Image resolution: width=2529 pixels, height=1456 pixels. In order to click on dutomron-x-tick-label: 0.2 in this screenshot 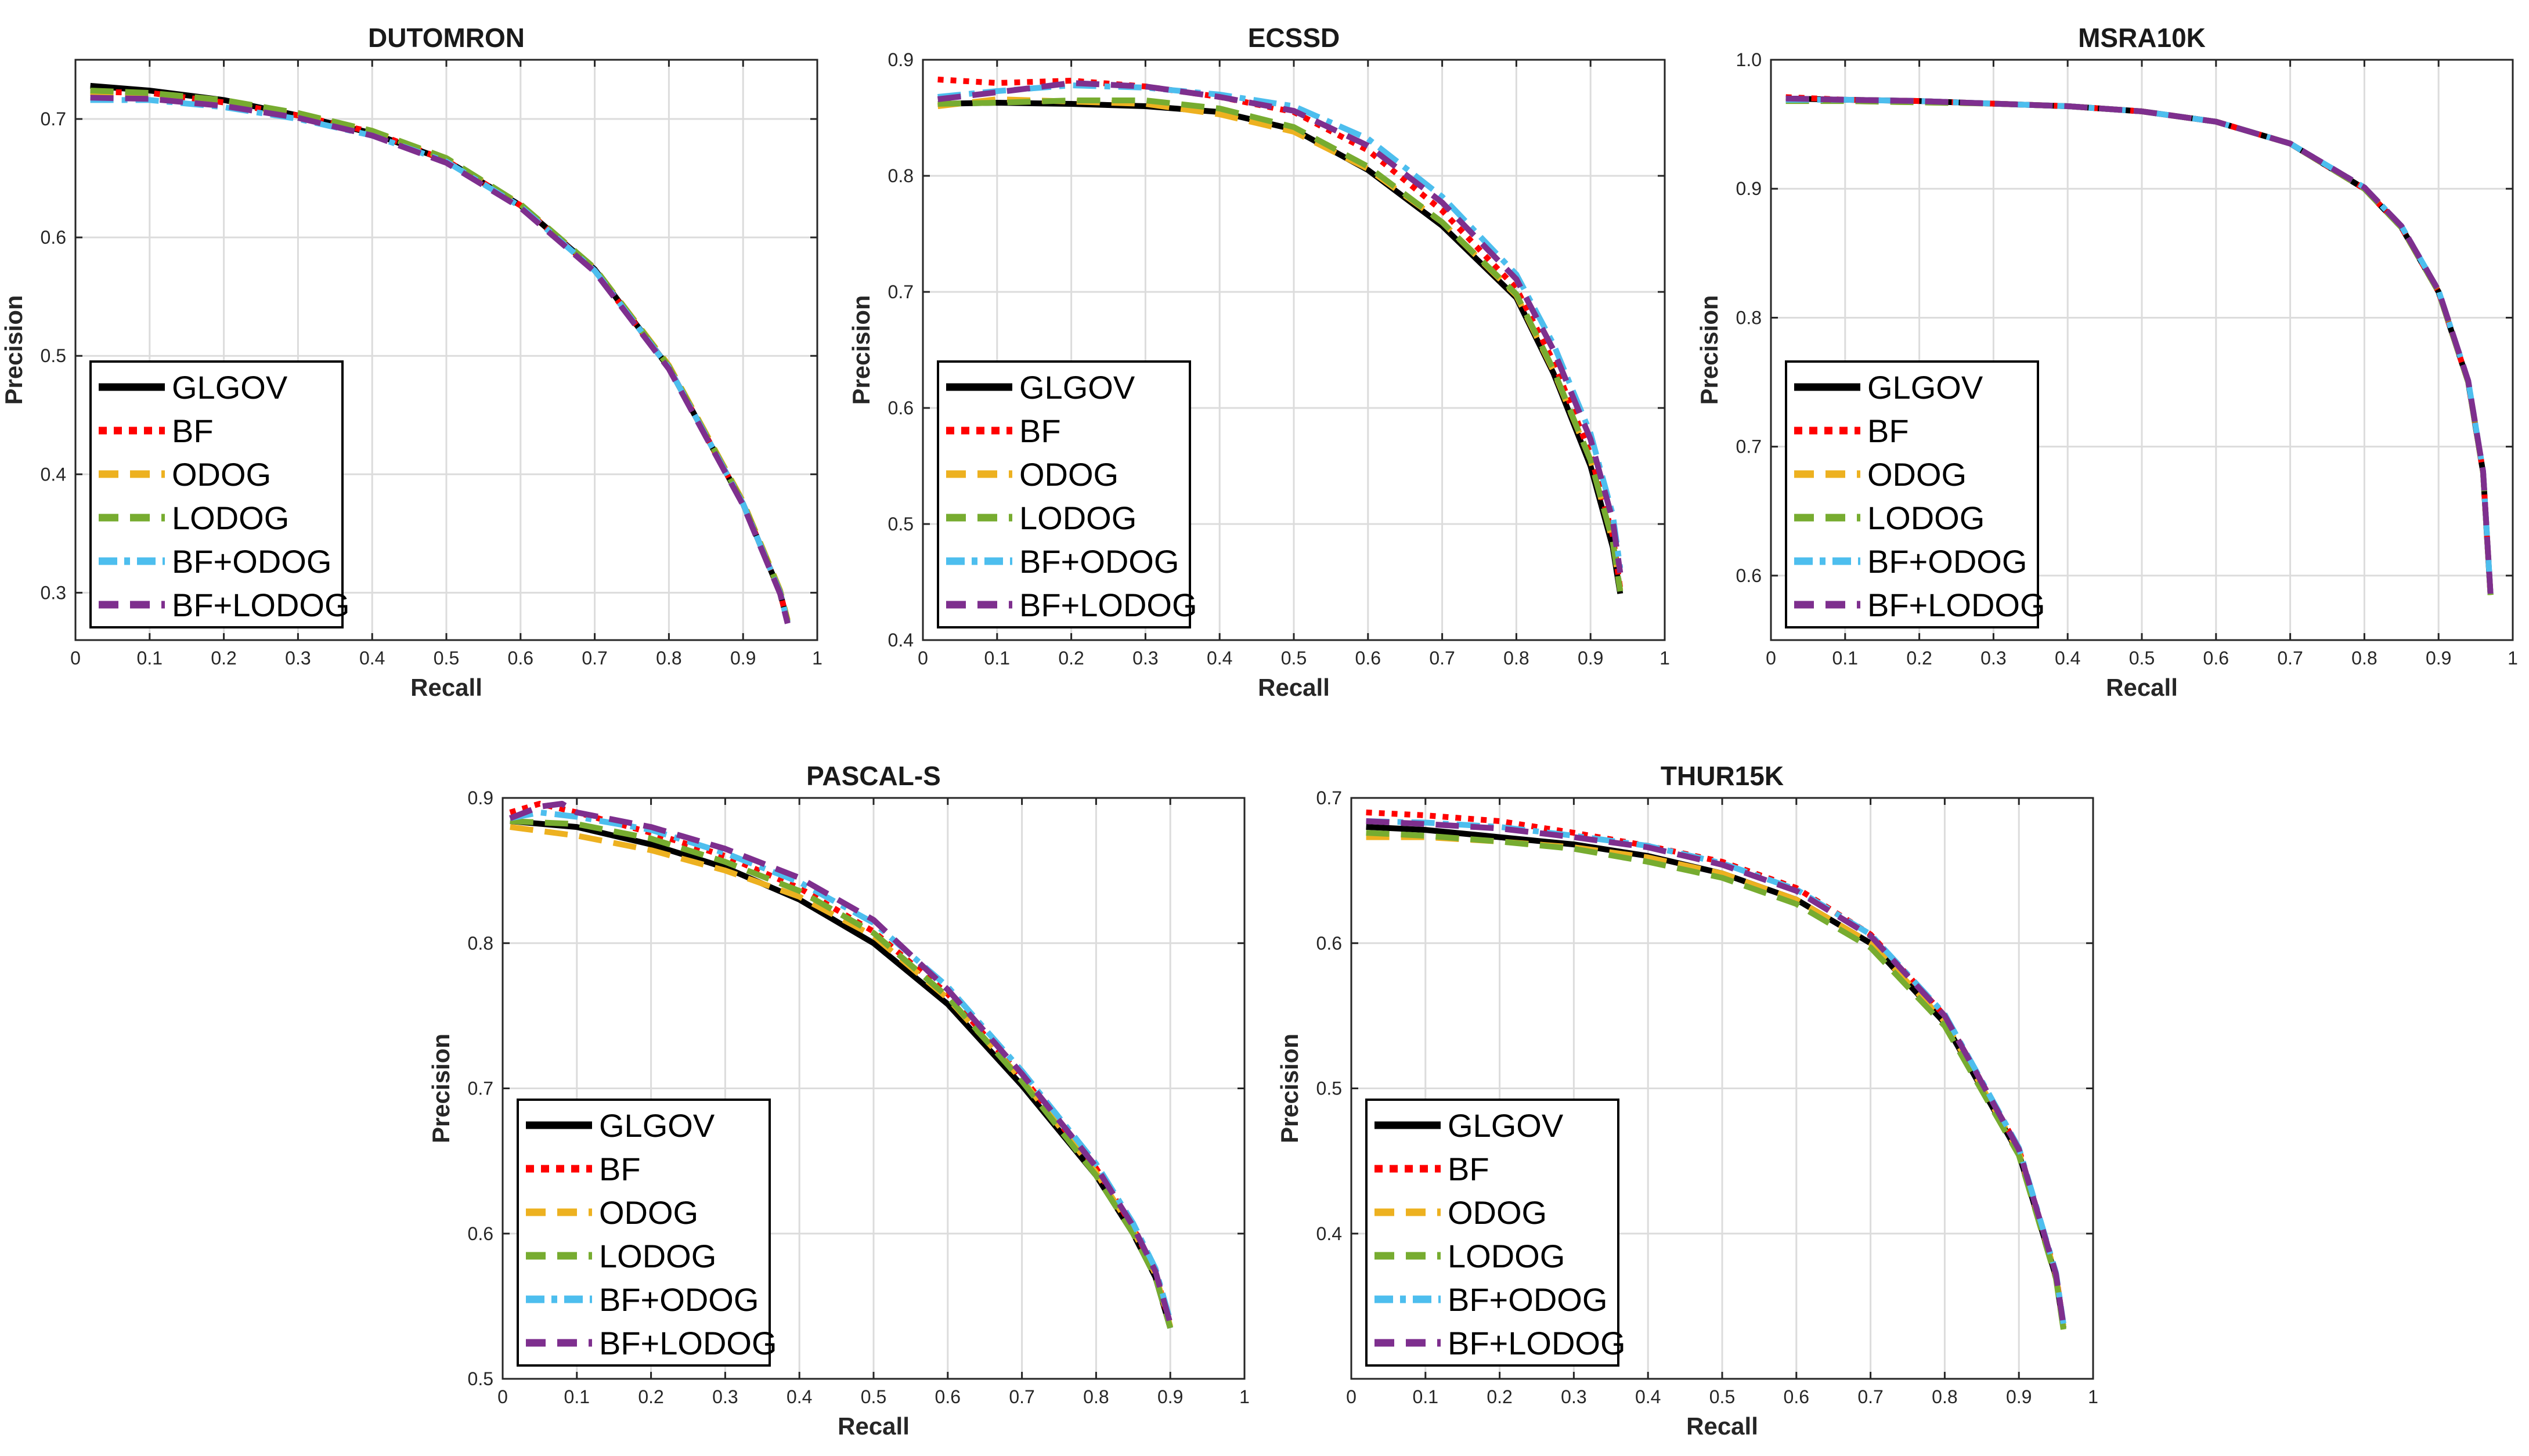, I will do `click(223, 658)`.